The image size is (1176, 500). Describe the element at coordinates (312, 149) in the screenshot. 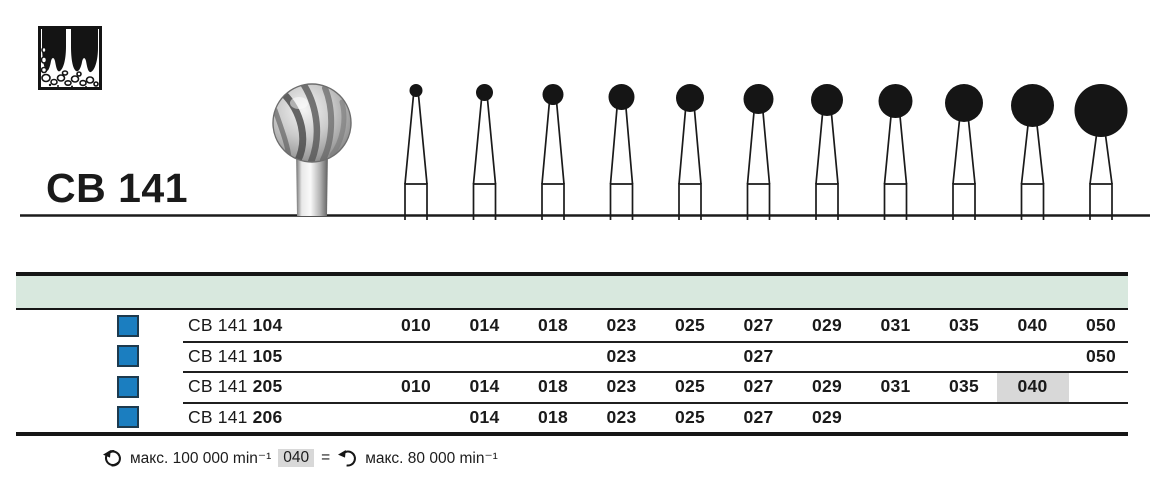

I see `large-bur-photo` at that location.